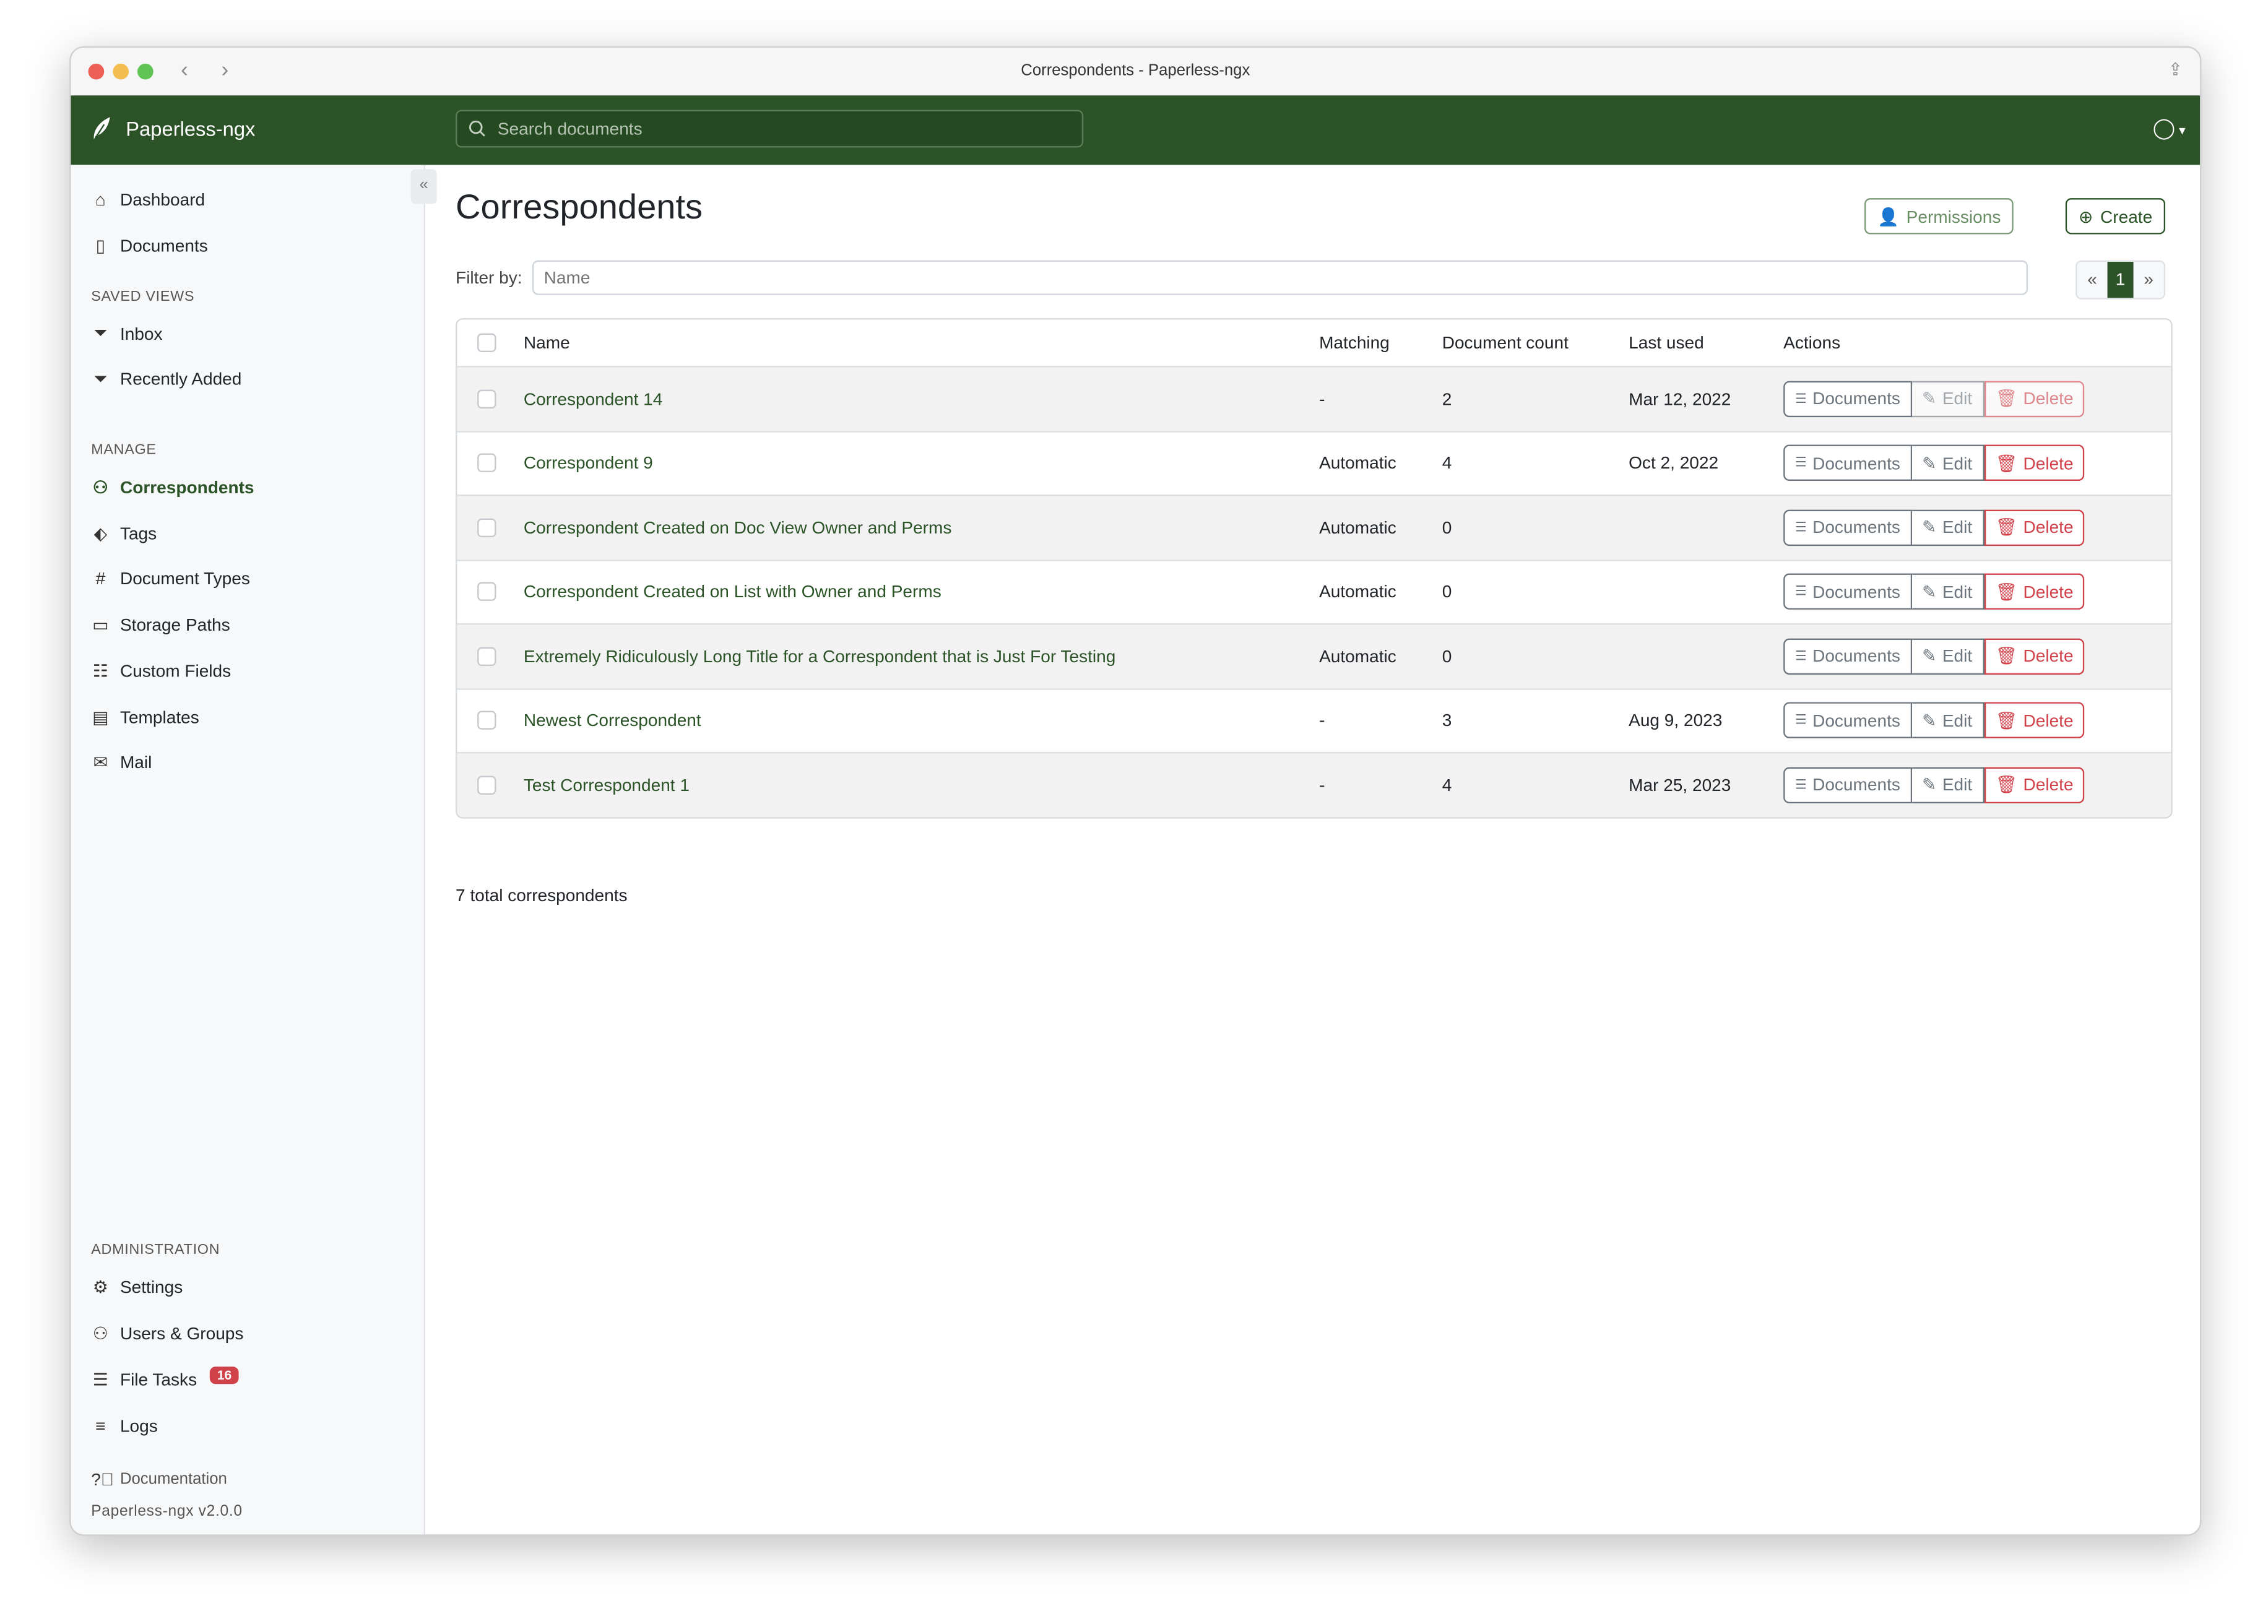 This screenshot has width=2268, height=1624. Describe the element at coordinates (124, 451) in the screenshot. I see `sidebar-section-heading: MANAGE` at that location.